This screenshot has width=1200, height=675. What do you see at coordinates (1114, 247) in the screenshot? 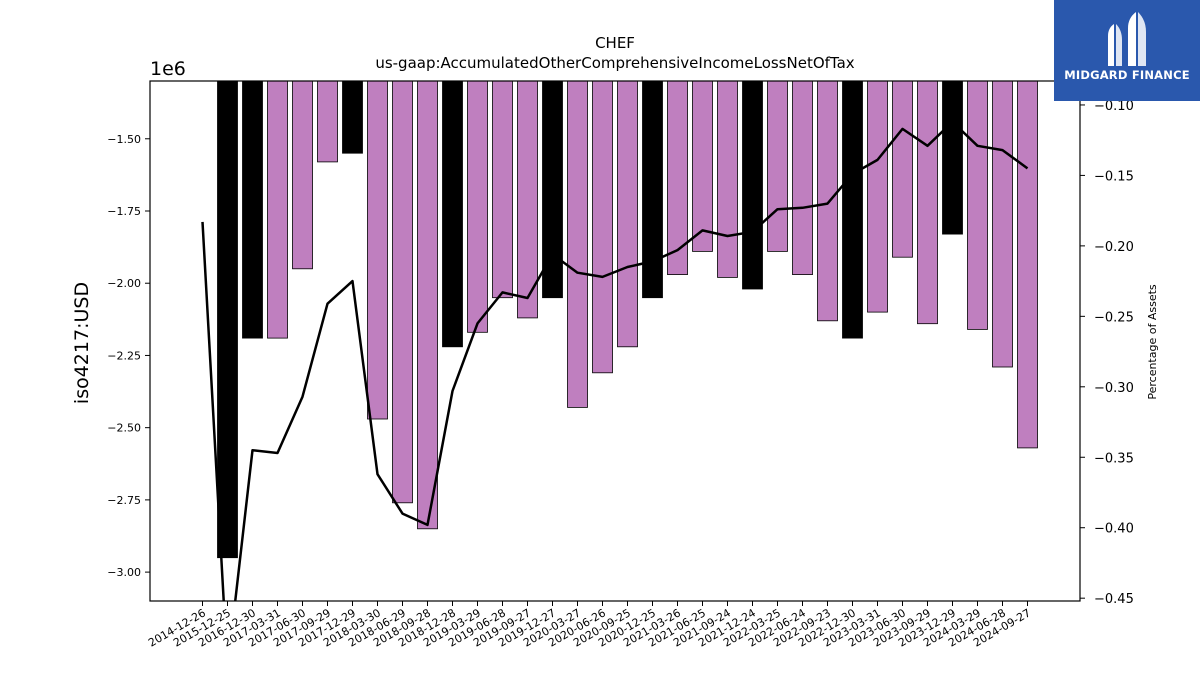
I see `y2-tick-label: −0.20` at bounding box center [1114, 247].